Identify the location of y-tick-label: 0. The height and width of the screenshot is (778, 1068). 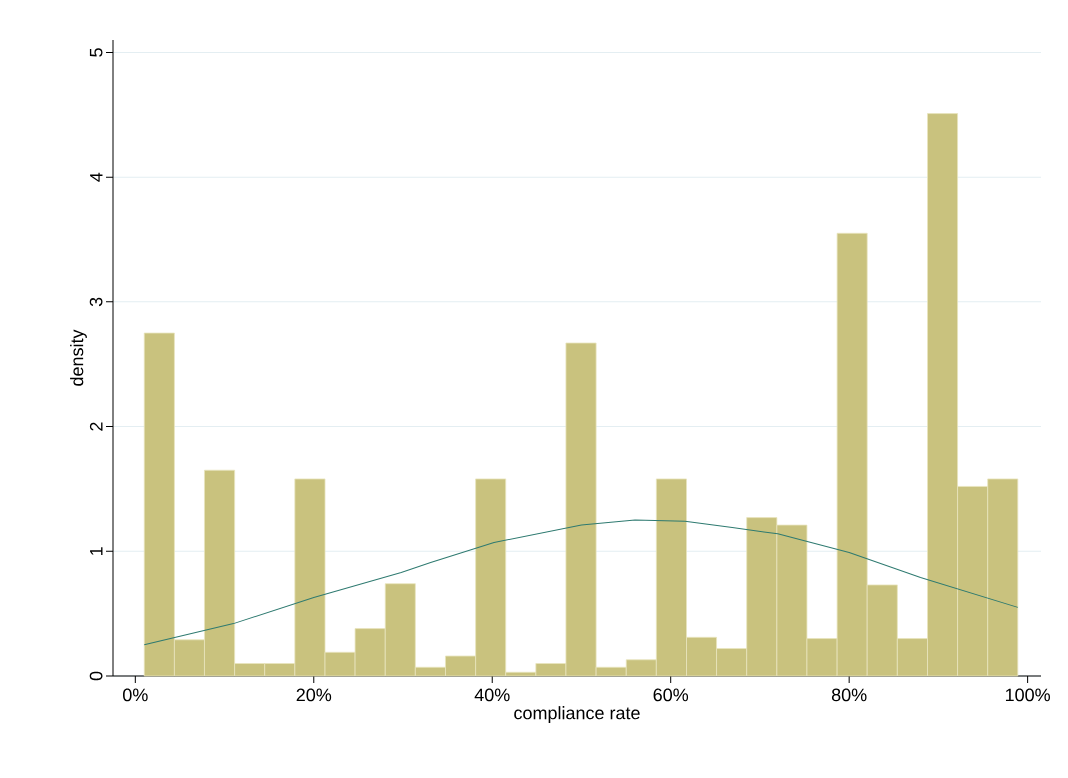
(96, 676).